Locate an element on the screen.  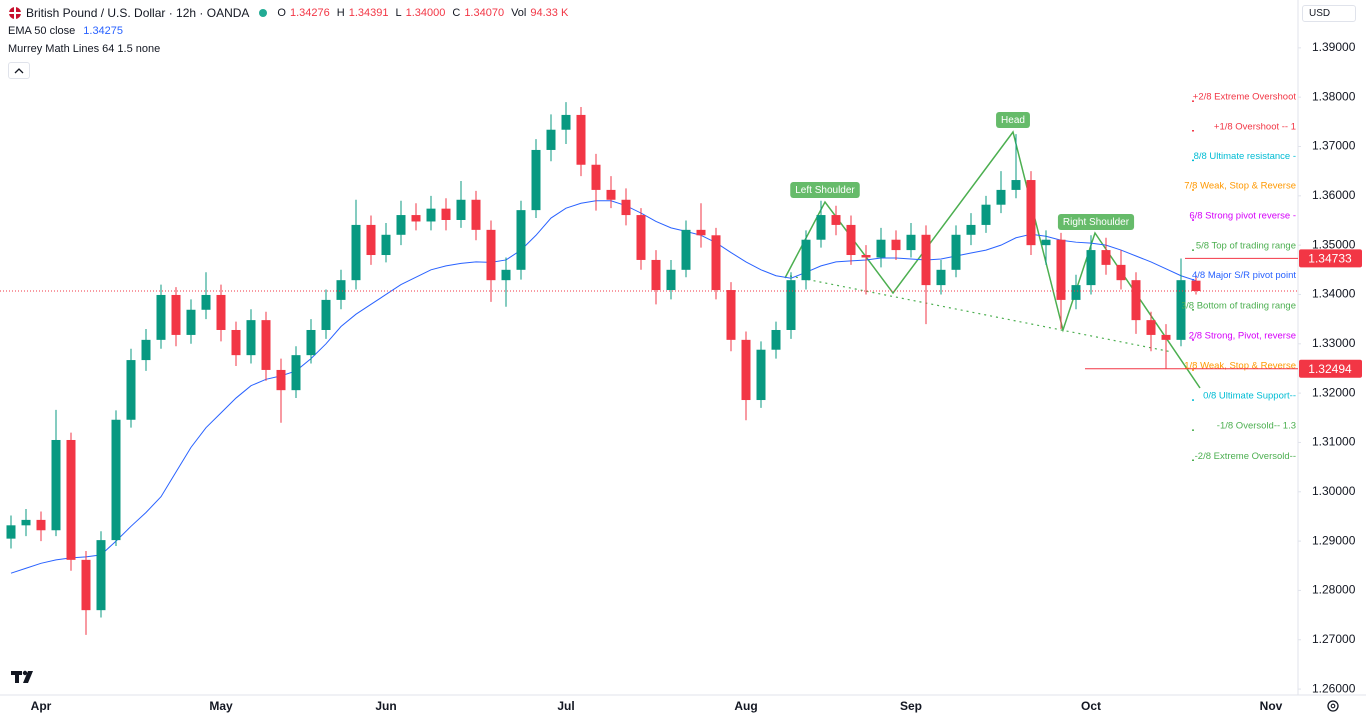
tradingview-logo is located at coordinates (22, 676).